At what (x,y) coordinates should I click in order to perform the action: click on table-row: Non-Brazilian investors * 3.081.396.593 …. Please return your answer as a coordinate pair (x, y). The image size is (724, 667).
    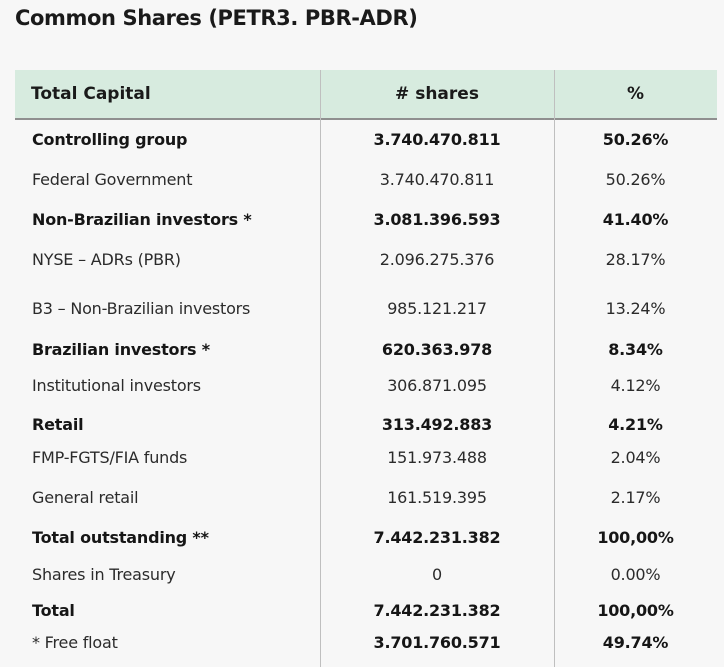
    Looking at the image, I should click on (366, 219).